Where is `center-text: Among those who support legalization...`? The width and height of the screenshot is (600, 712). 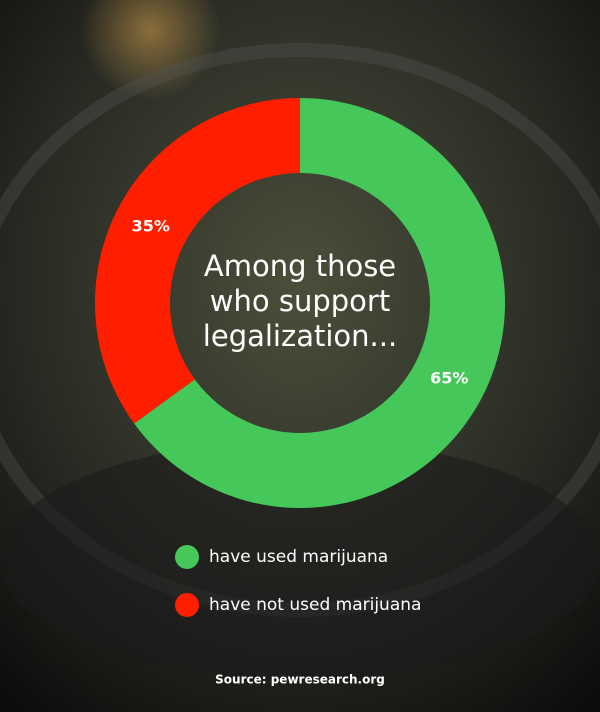 center-text: Among those who support legalization... is located at coordinates (300, 301).